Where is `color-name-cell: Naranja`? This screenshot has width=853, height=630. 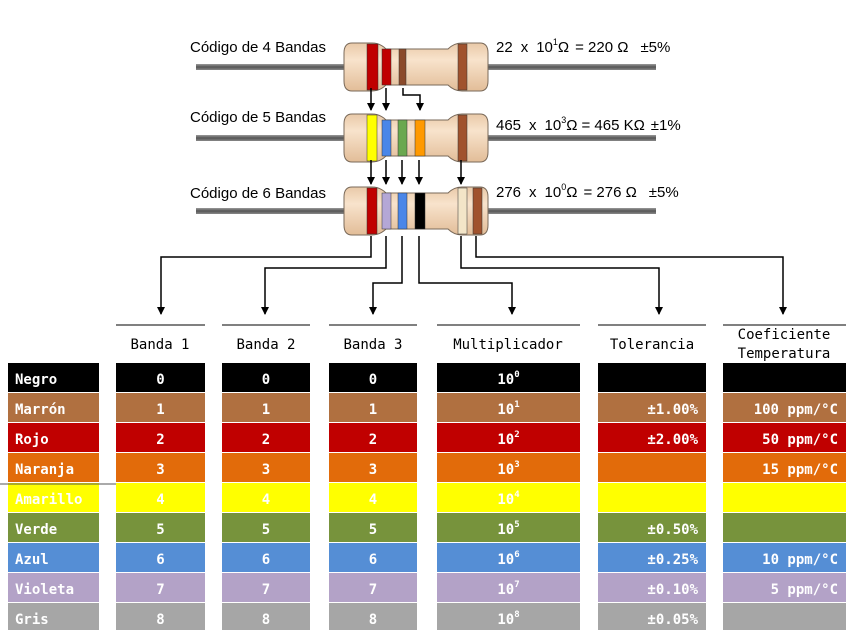 color-name-cell: Naranja is located at coordinates (44, 470).